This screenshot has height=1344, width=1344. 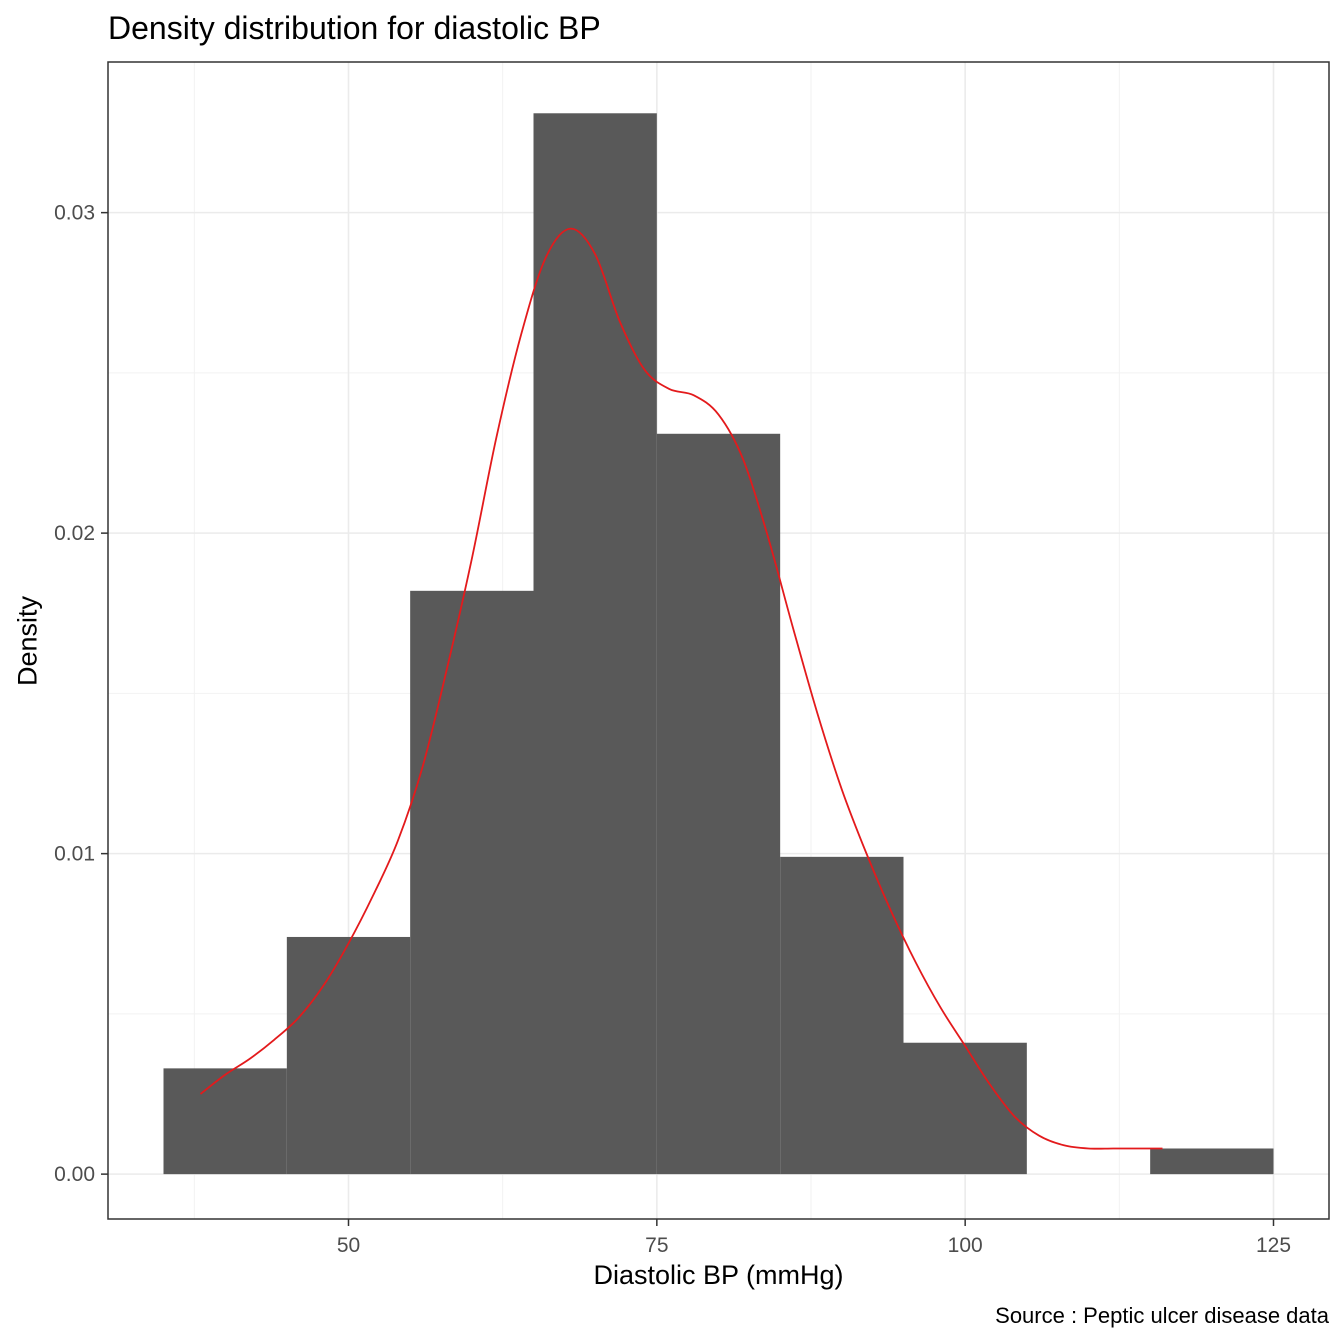 I want to click on y-tick-label: 0.03, so click(x=74, y=213).